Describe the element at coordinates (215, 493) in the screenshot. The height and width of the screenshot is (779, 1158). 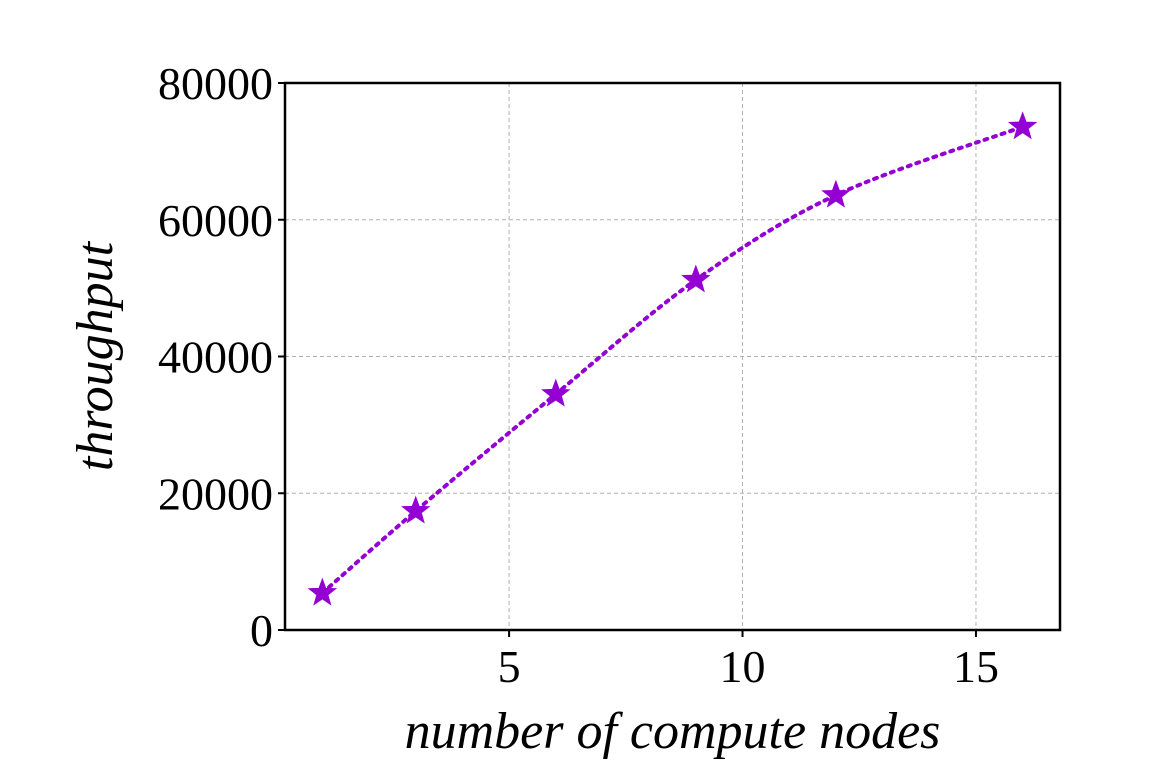
I see `y-tick-label: 20000` at that location.